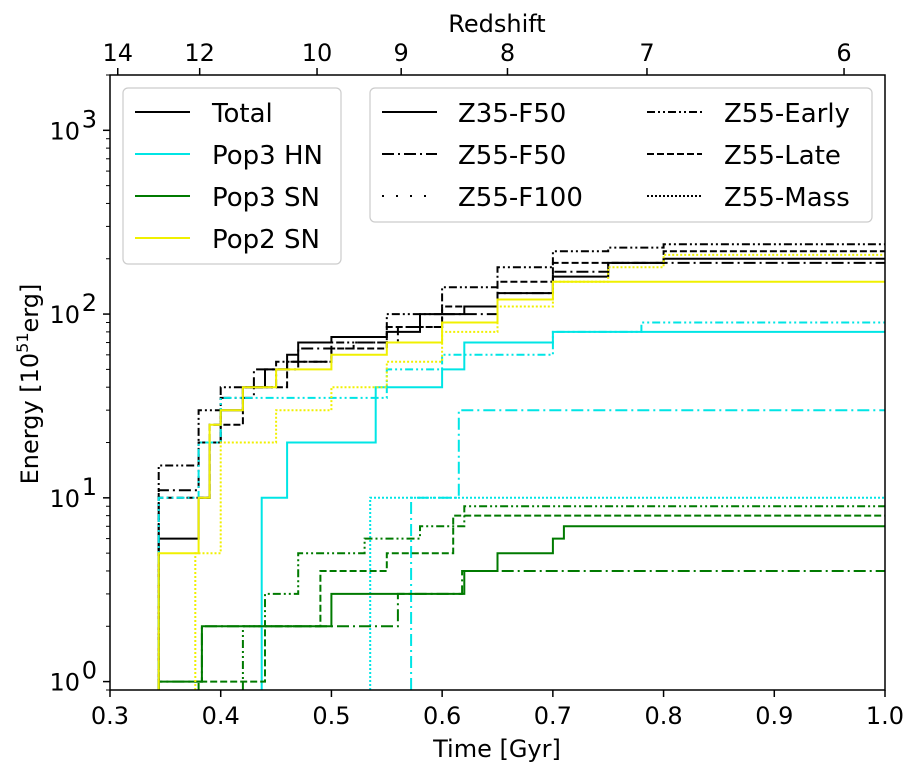 Image resolution: width=916 pixels, height=772 pixels. I want to click on legend-components-box, so click(232, 176).